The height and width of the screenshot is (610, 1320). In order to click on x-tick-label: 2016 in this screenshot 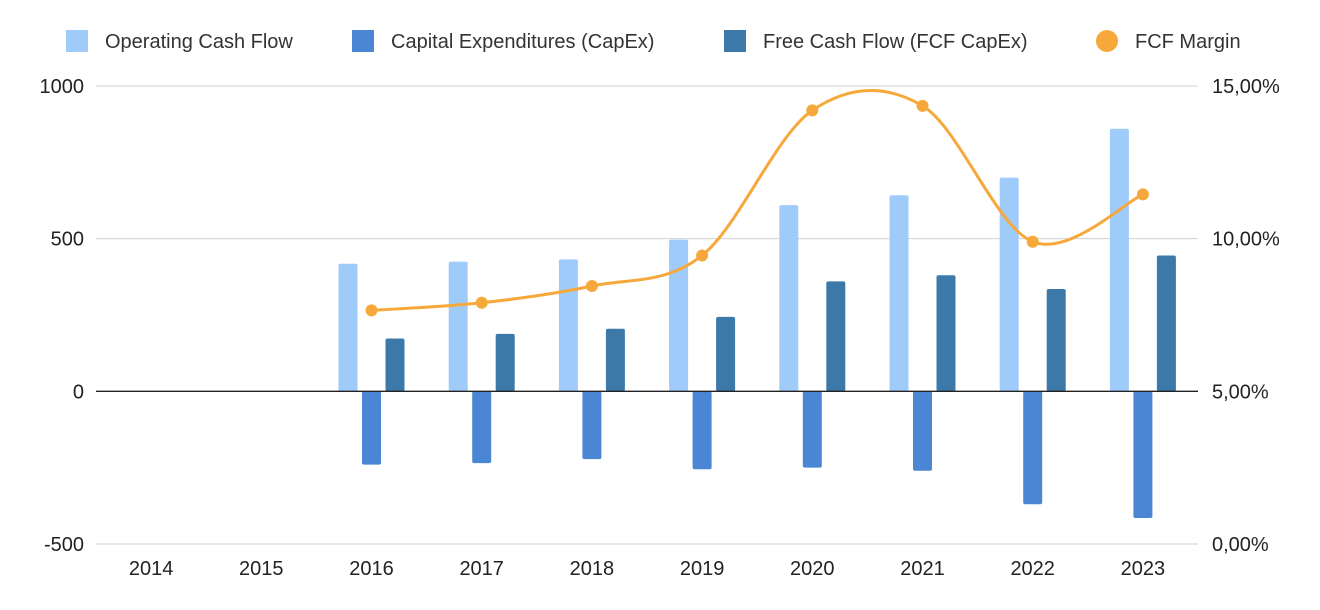, I will do `click(371, 569)`.